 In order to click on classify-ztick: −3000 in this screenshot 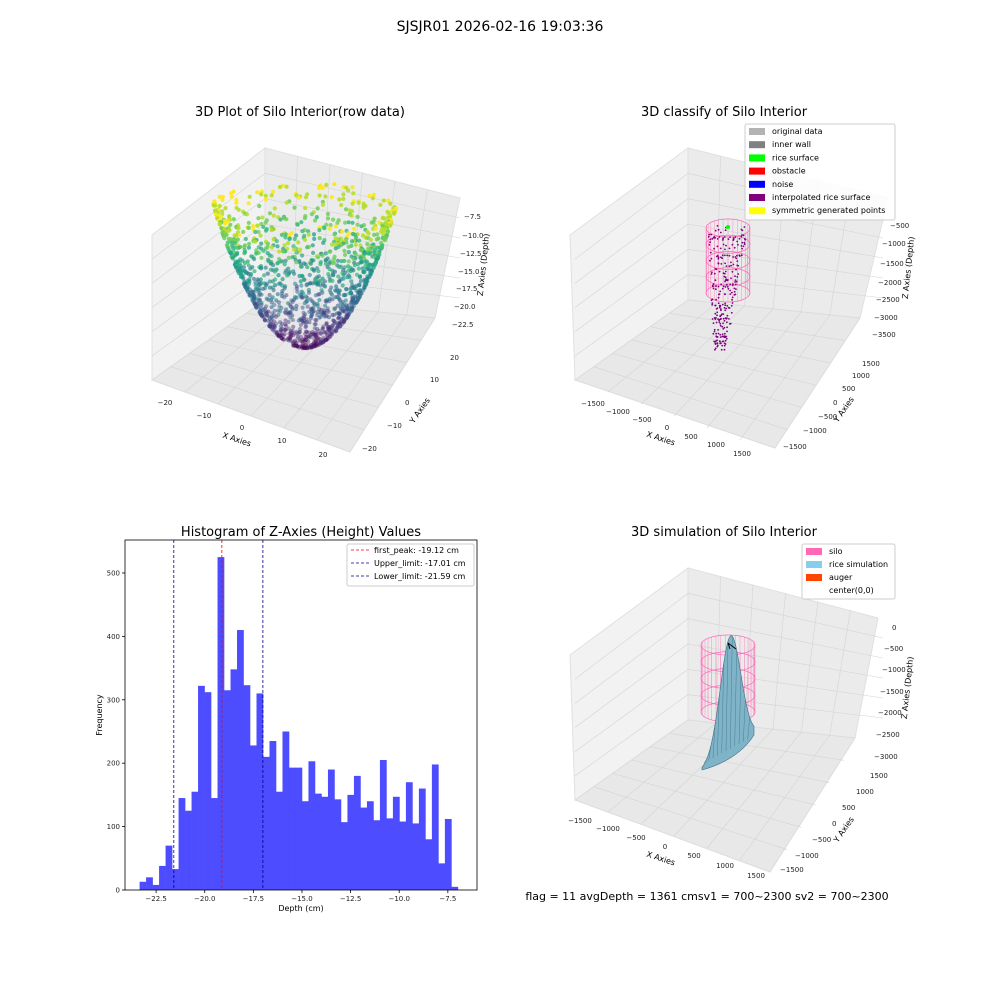, I will do `click(886, 318)`.